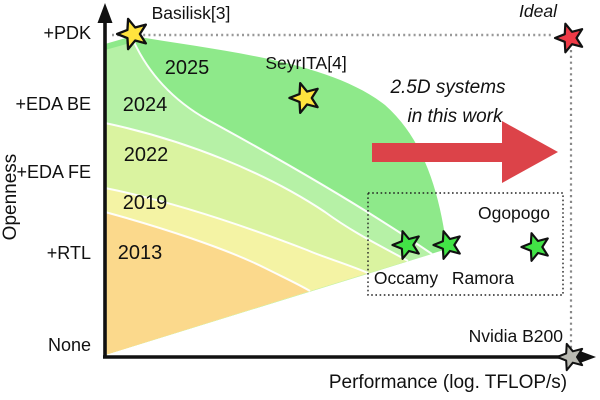 The image size is (600, 400). Describe the element at coordinates (207, 251) in the screenshot. I see `band-separator-2013` at that location.